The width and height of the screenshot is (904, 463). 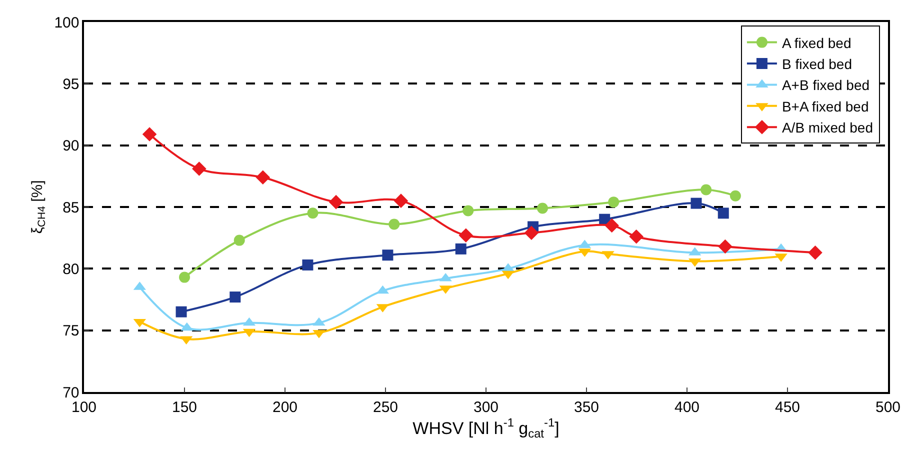 What do you see at coordinates (385, 407) in the screenshot?
I see `x-tick-label: 250` at bounding box center [385, 407].